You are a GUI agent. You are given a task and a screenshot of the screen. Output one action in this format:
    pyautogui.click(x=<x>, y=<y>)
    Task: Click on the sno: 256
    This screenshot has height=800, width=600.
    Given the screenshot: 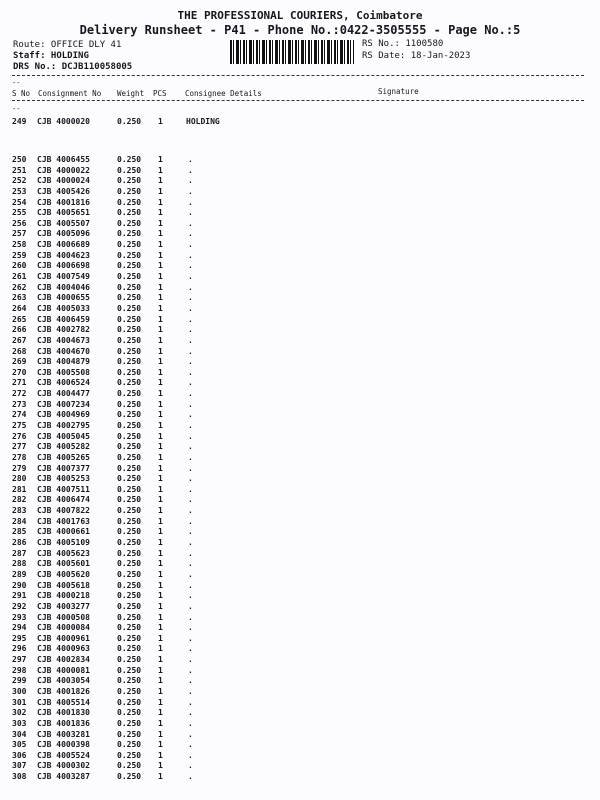 What is the action you would take?
    pyautogui.click(x=19, y=223)
    